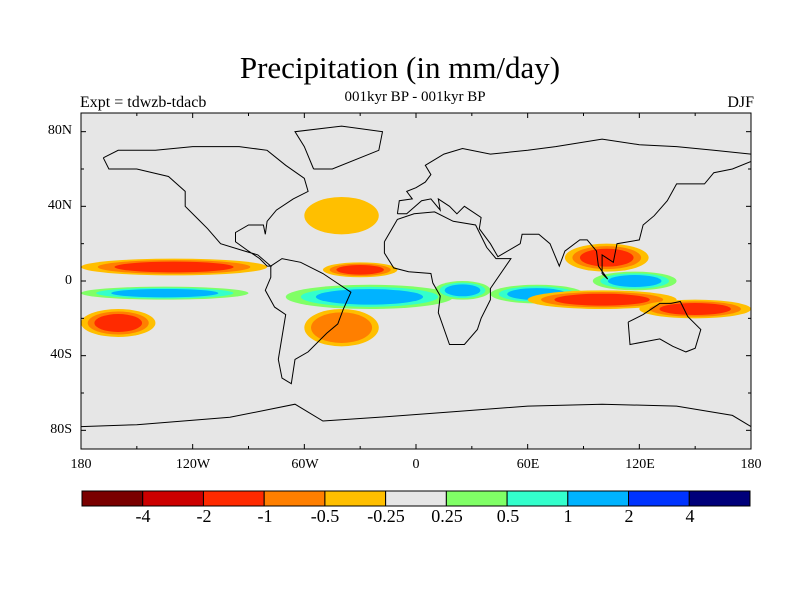  What do you see at coordinates (573, 209) in the screenshot?
I see `eurasia-coastline` at bounding box center [573, 209].